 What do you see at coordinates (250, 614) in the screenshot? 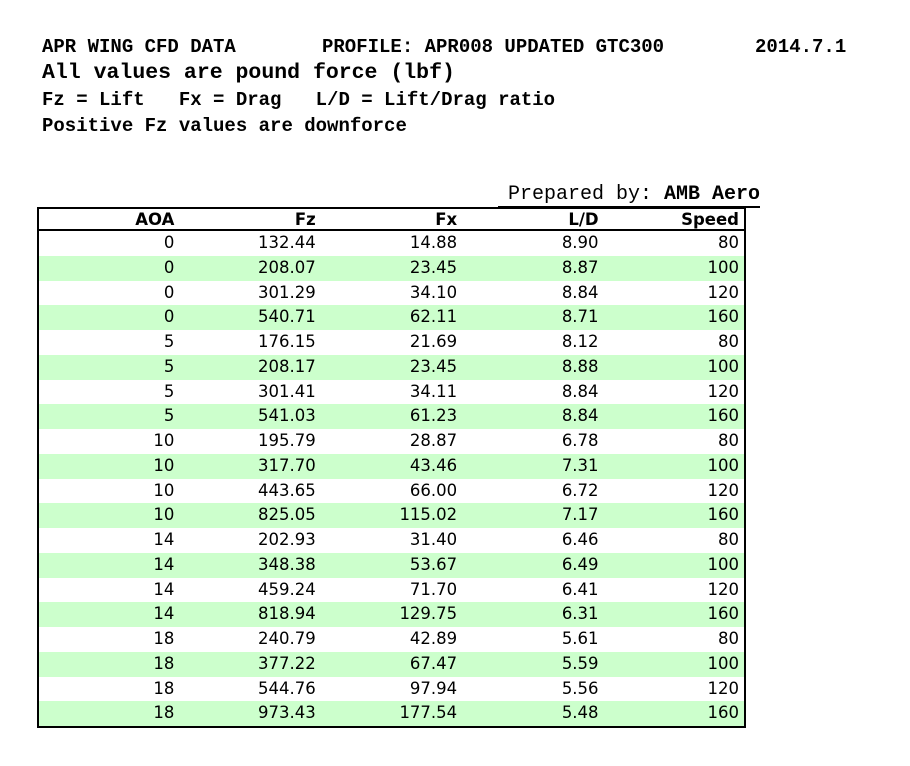
I see `table-cell: 818.94` at bounding box center [250, 614].